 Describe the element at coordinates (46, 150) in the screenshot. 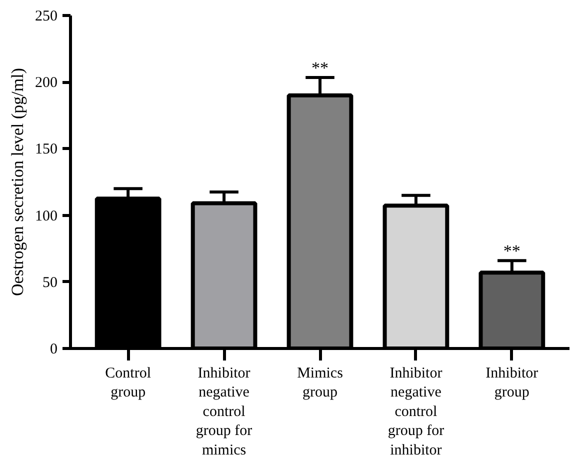

I see `y-tick-label: 150` at that location.